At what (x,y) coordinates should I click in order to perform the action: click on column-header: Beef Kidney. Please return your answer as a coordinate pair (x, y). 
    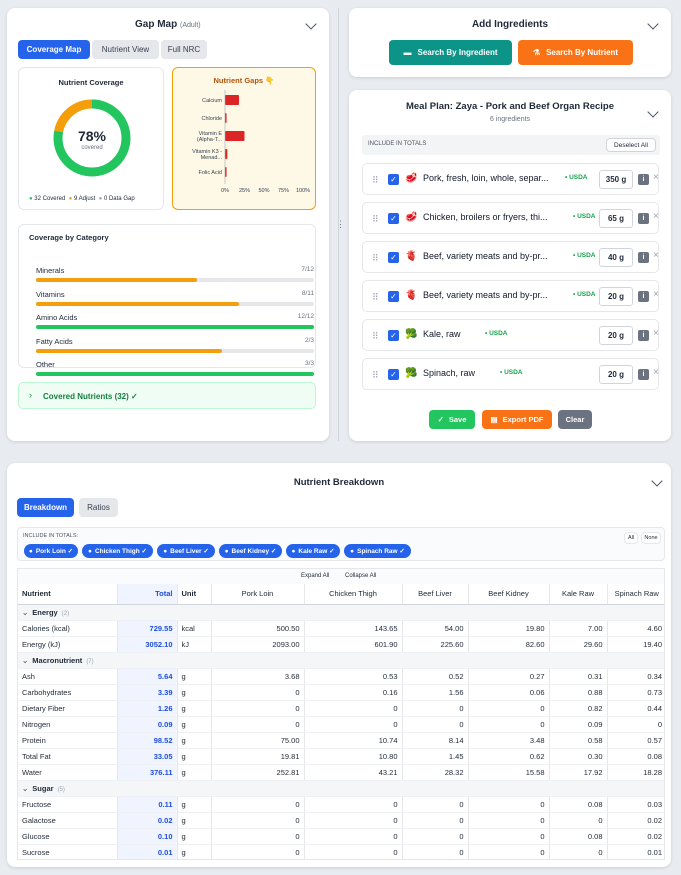
    Looking at the image, I should click on (508, 594).